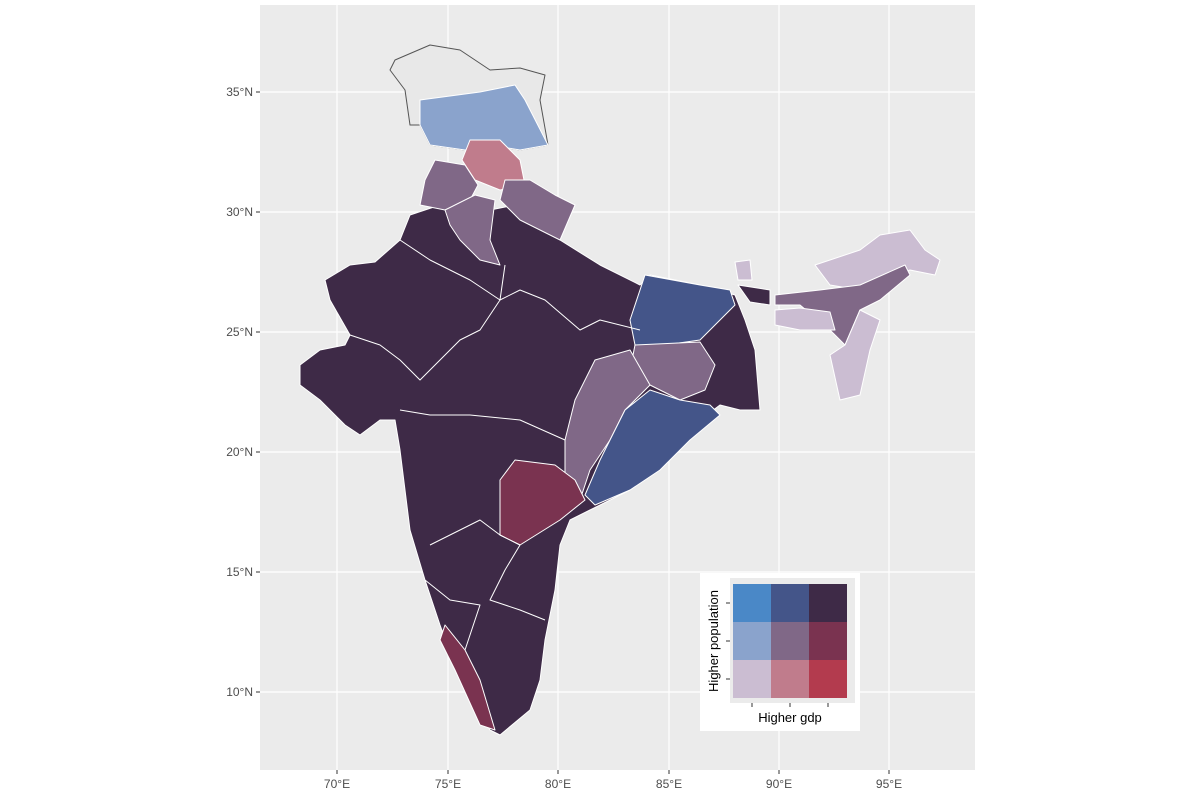  Describe the element at coordinates (613, 780) in the screenshot. I see `x-axis: 70°E 75°E 80°E 85°E 90°E 95°E` at that location.